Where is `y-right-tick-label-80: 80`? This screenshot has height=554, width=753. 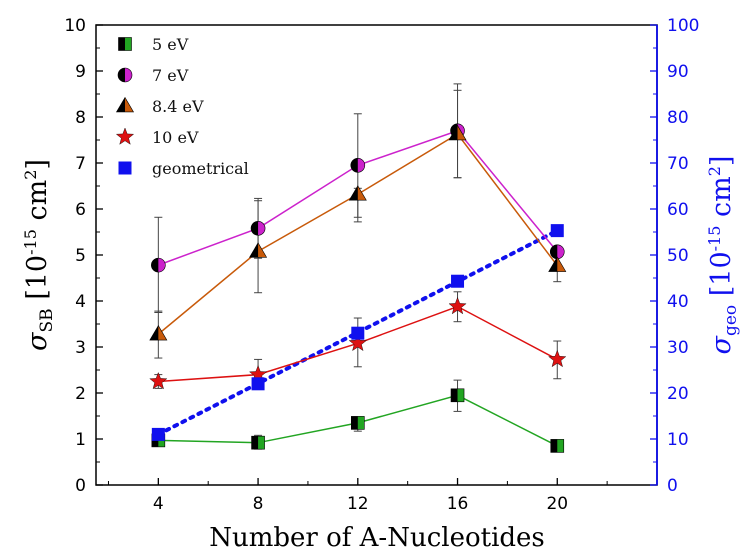 y-right-tick-label-80: 80 is located at coordinates (678, 118).